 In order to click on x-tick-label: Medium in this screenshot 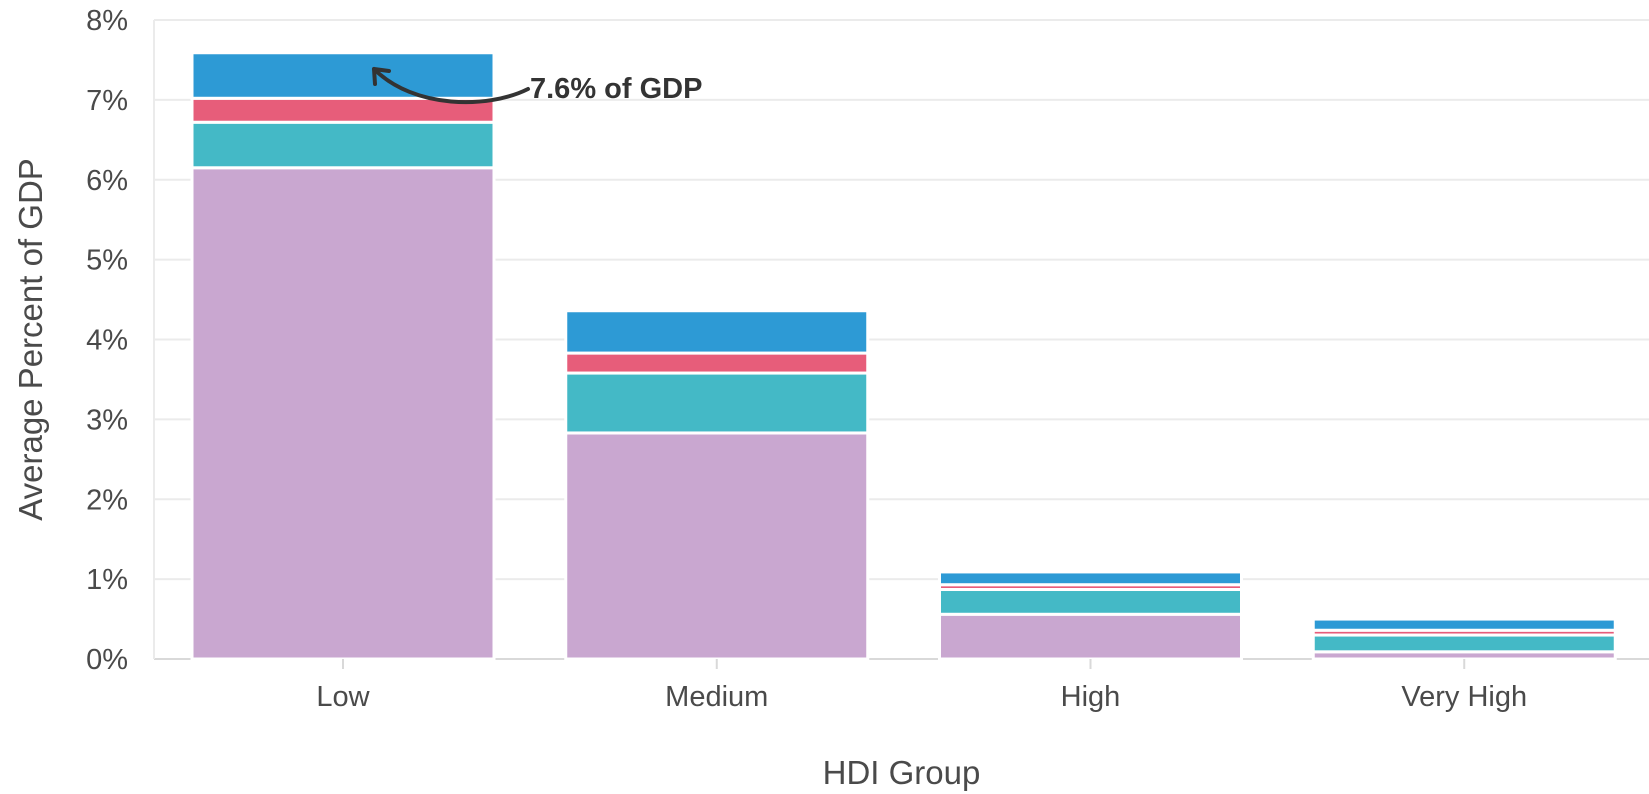, I will do `click(716, 697)`.